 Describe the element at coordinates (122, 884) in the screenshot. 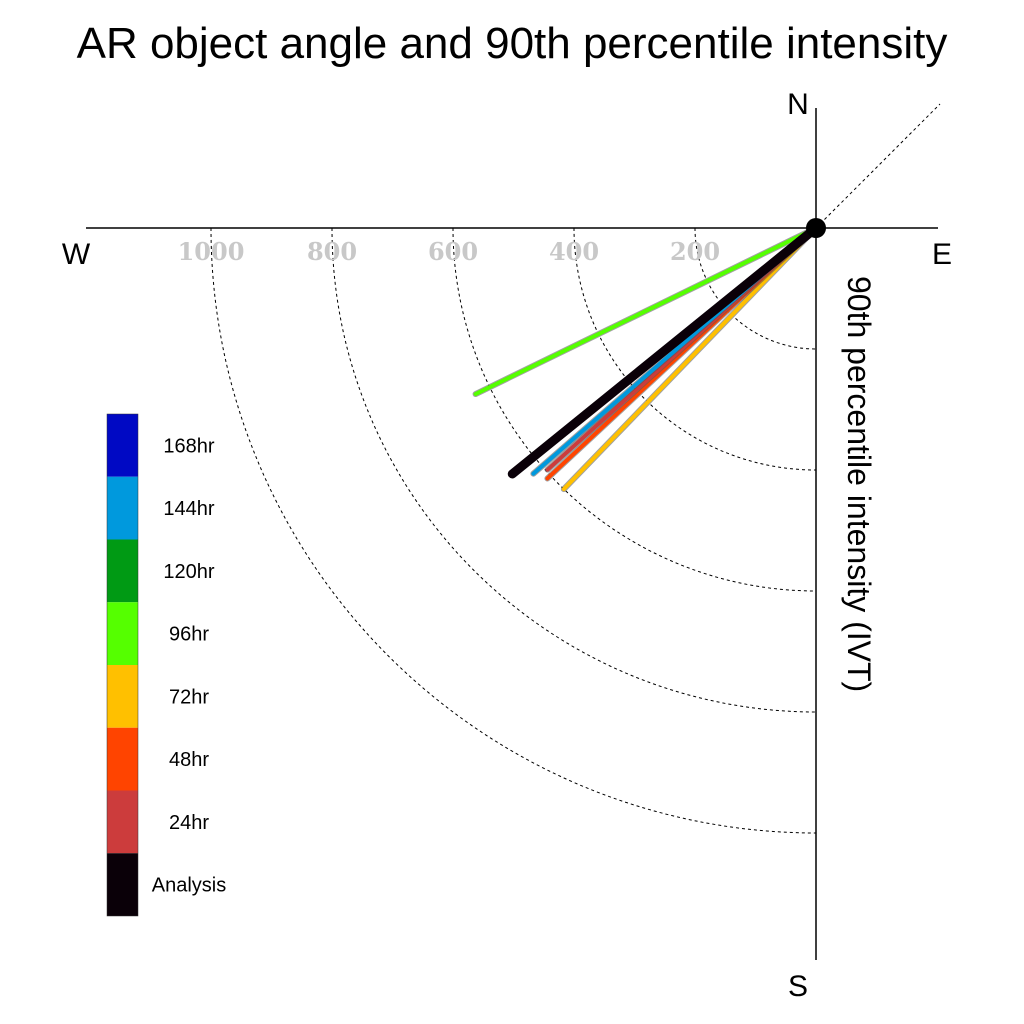

I see `legend-swatch-analysis` at that location.